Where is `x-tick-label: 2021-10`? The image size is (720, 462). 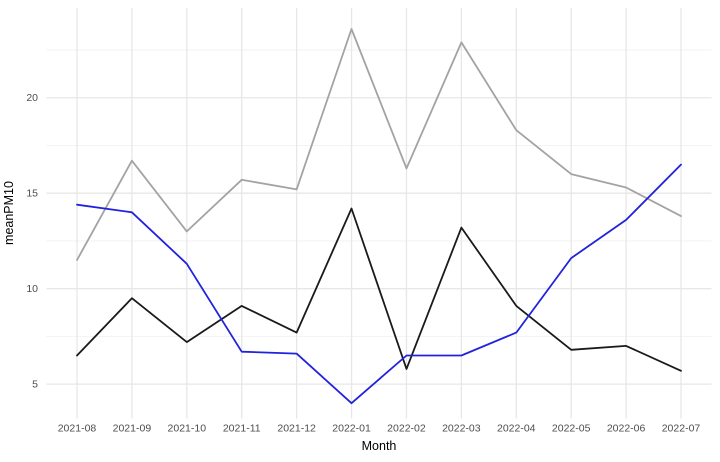 x-tick-label: 2021-10 is located at coordinates (187, 429).